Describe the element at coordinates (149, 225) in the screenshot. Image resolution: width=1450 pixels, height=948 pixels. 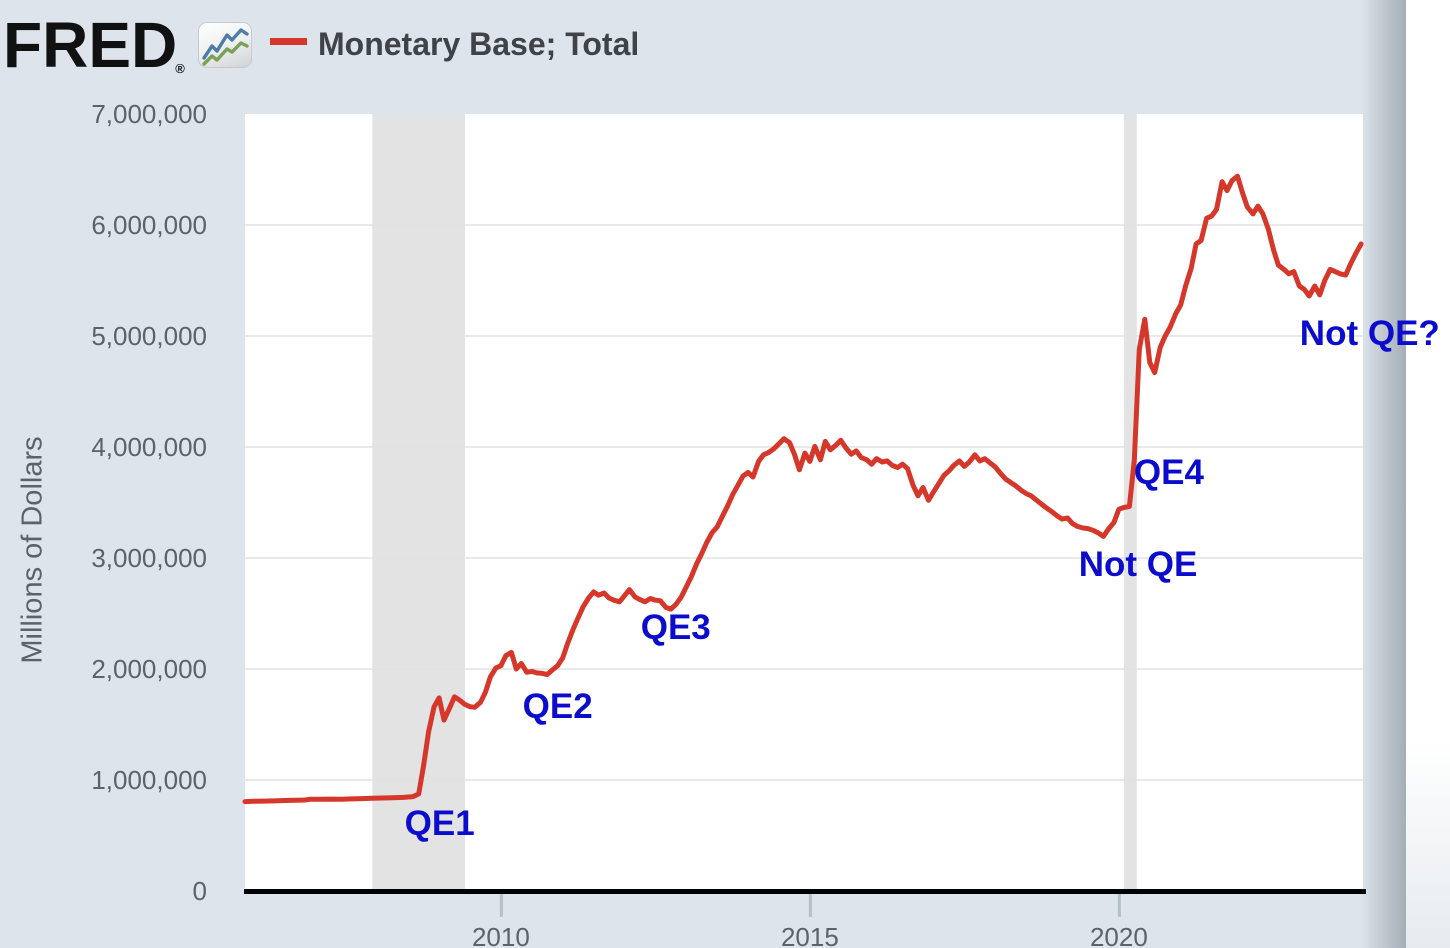
I see `y-tick-label: 6,000,000` at that location.